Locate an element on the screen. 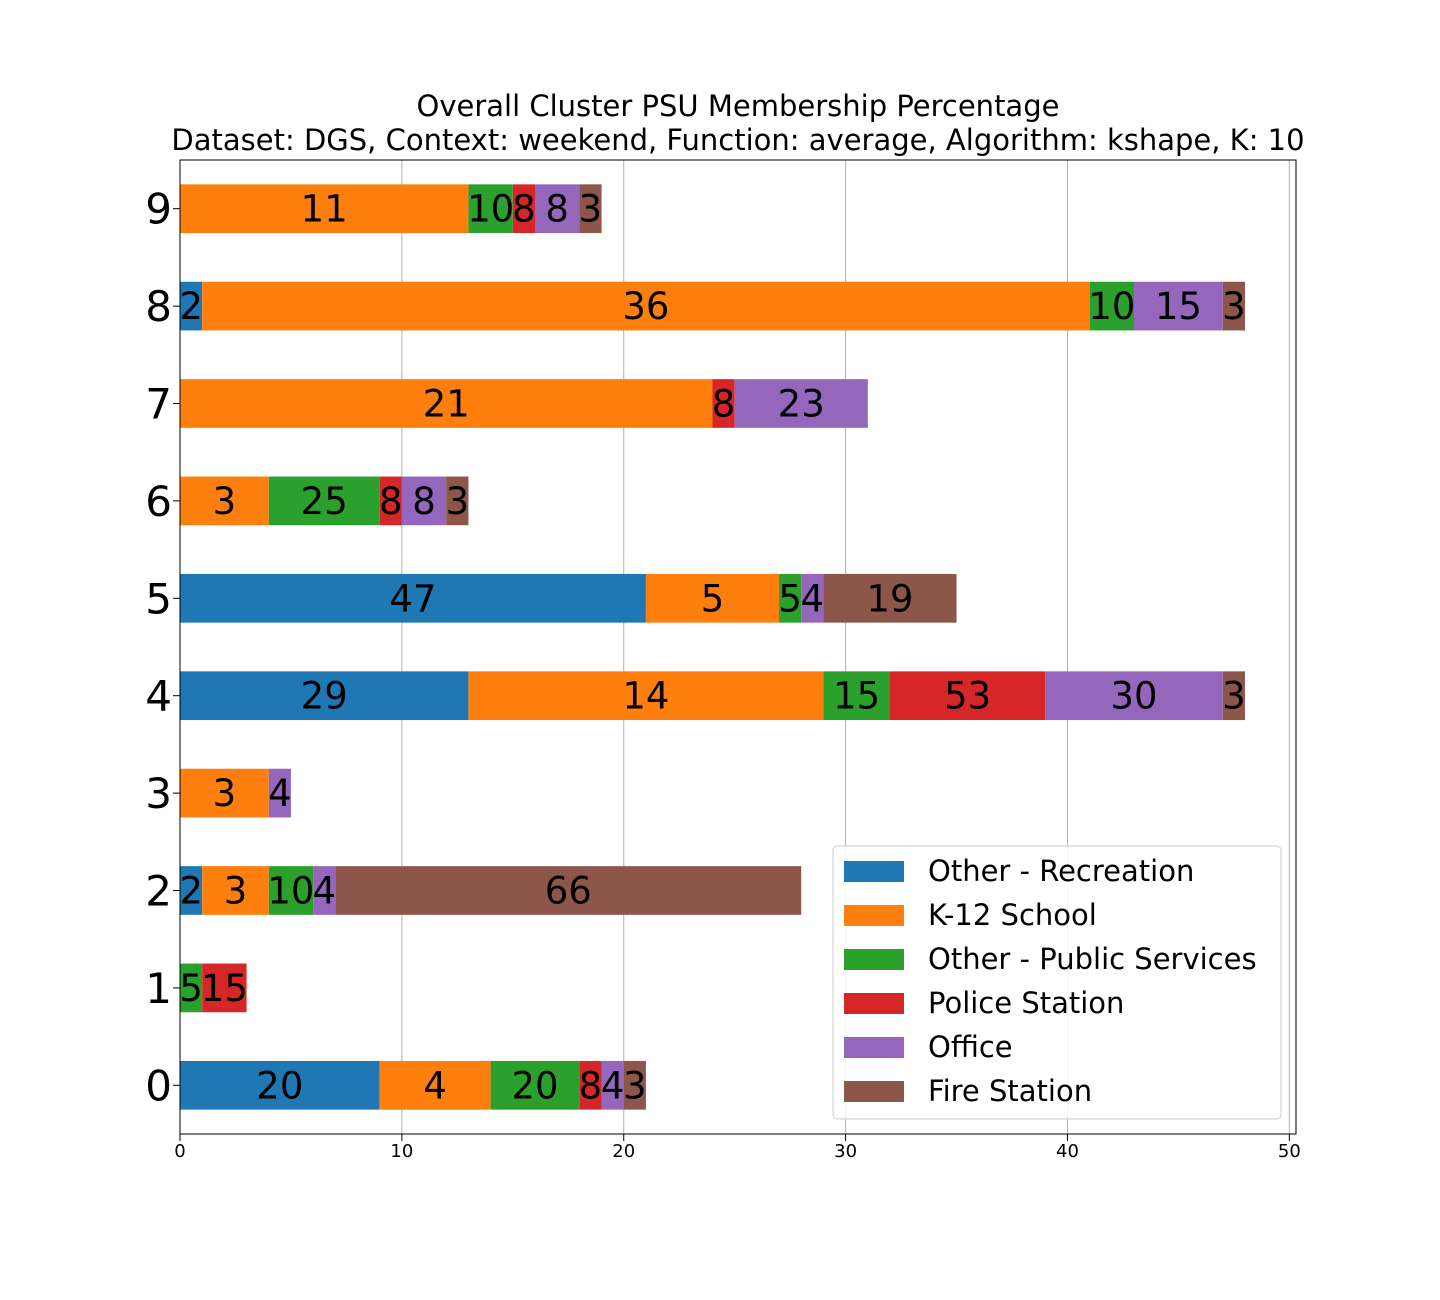 This screenshot has width=1440, height=1300. y-tick-label-8: 8 is located at coordinates (158, 306).